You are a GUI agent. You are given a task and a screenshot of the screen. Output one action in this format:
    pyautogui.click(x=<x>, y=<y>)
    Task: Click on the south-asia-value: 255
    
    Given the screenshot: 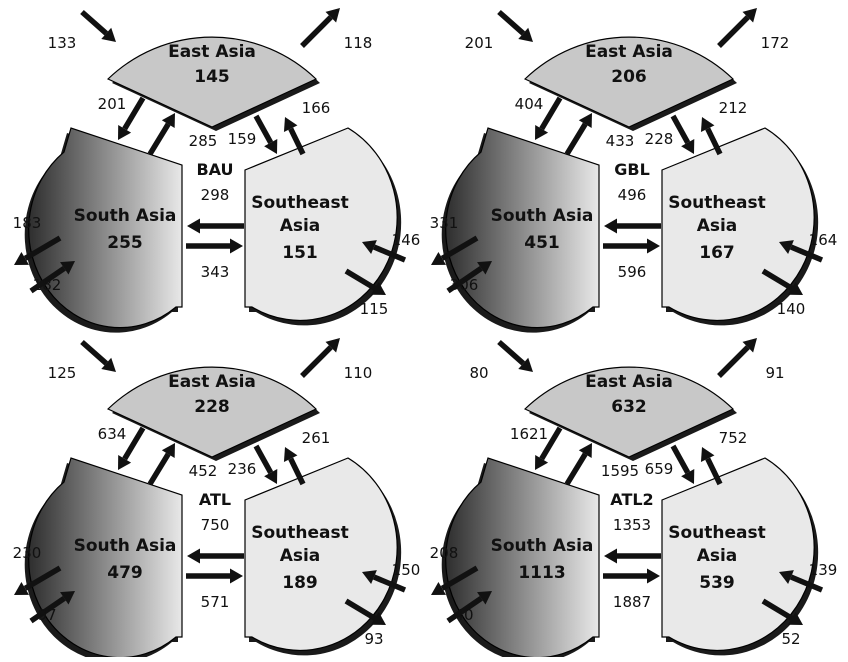 What is the action you would take?
    pyautogui.click(x=125, y=243)
    